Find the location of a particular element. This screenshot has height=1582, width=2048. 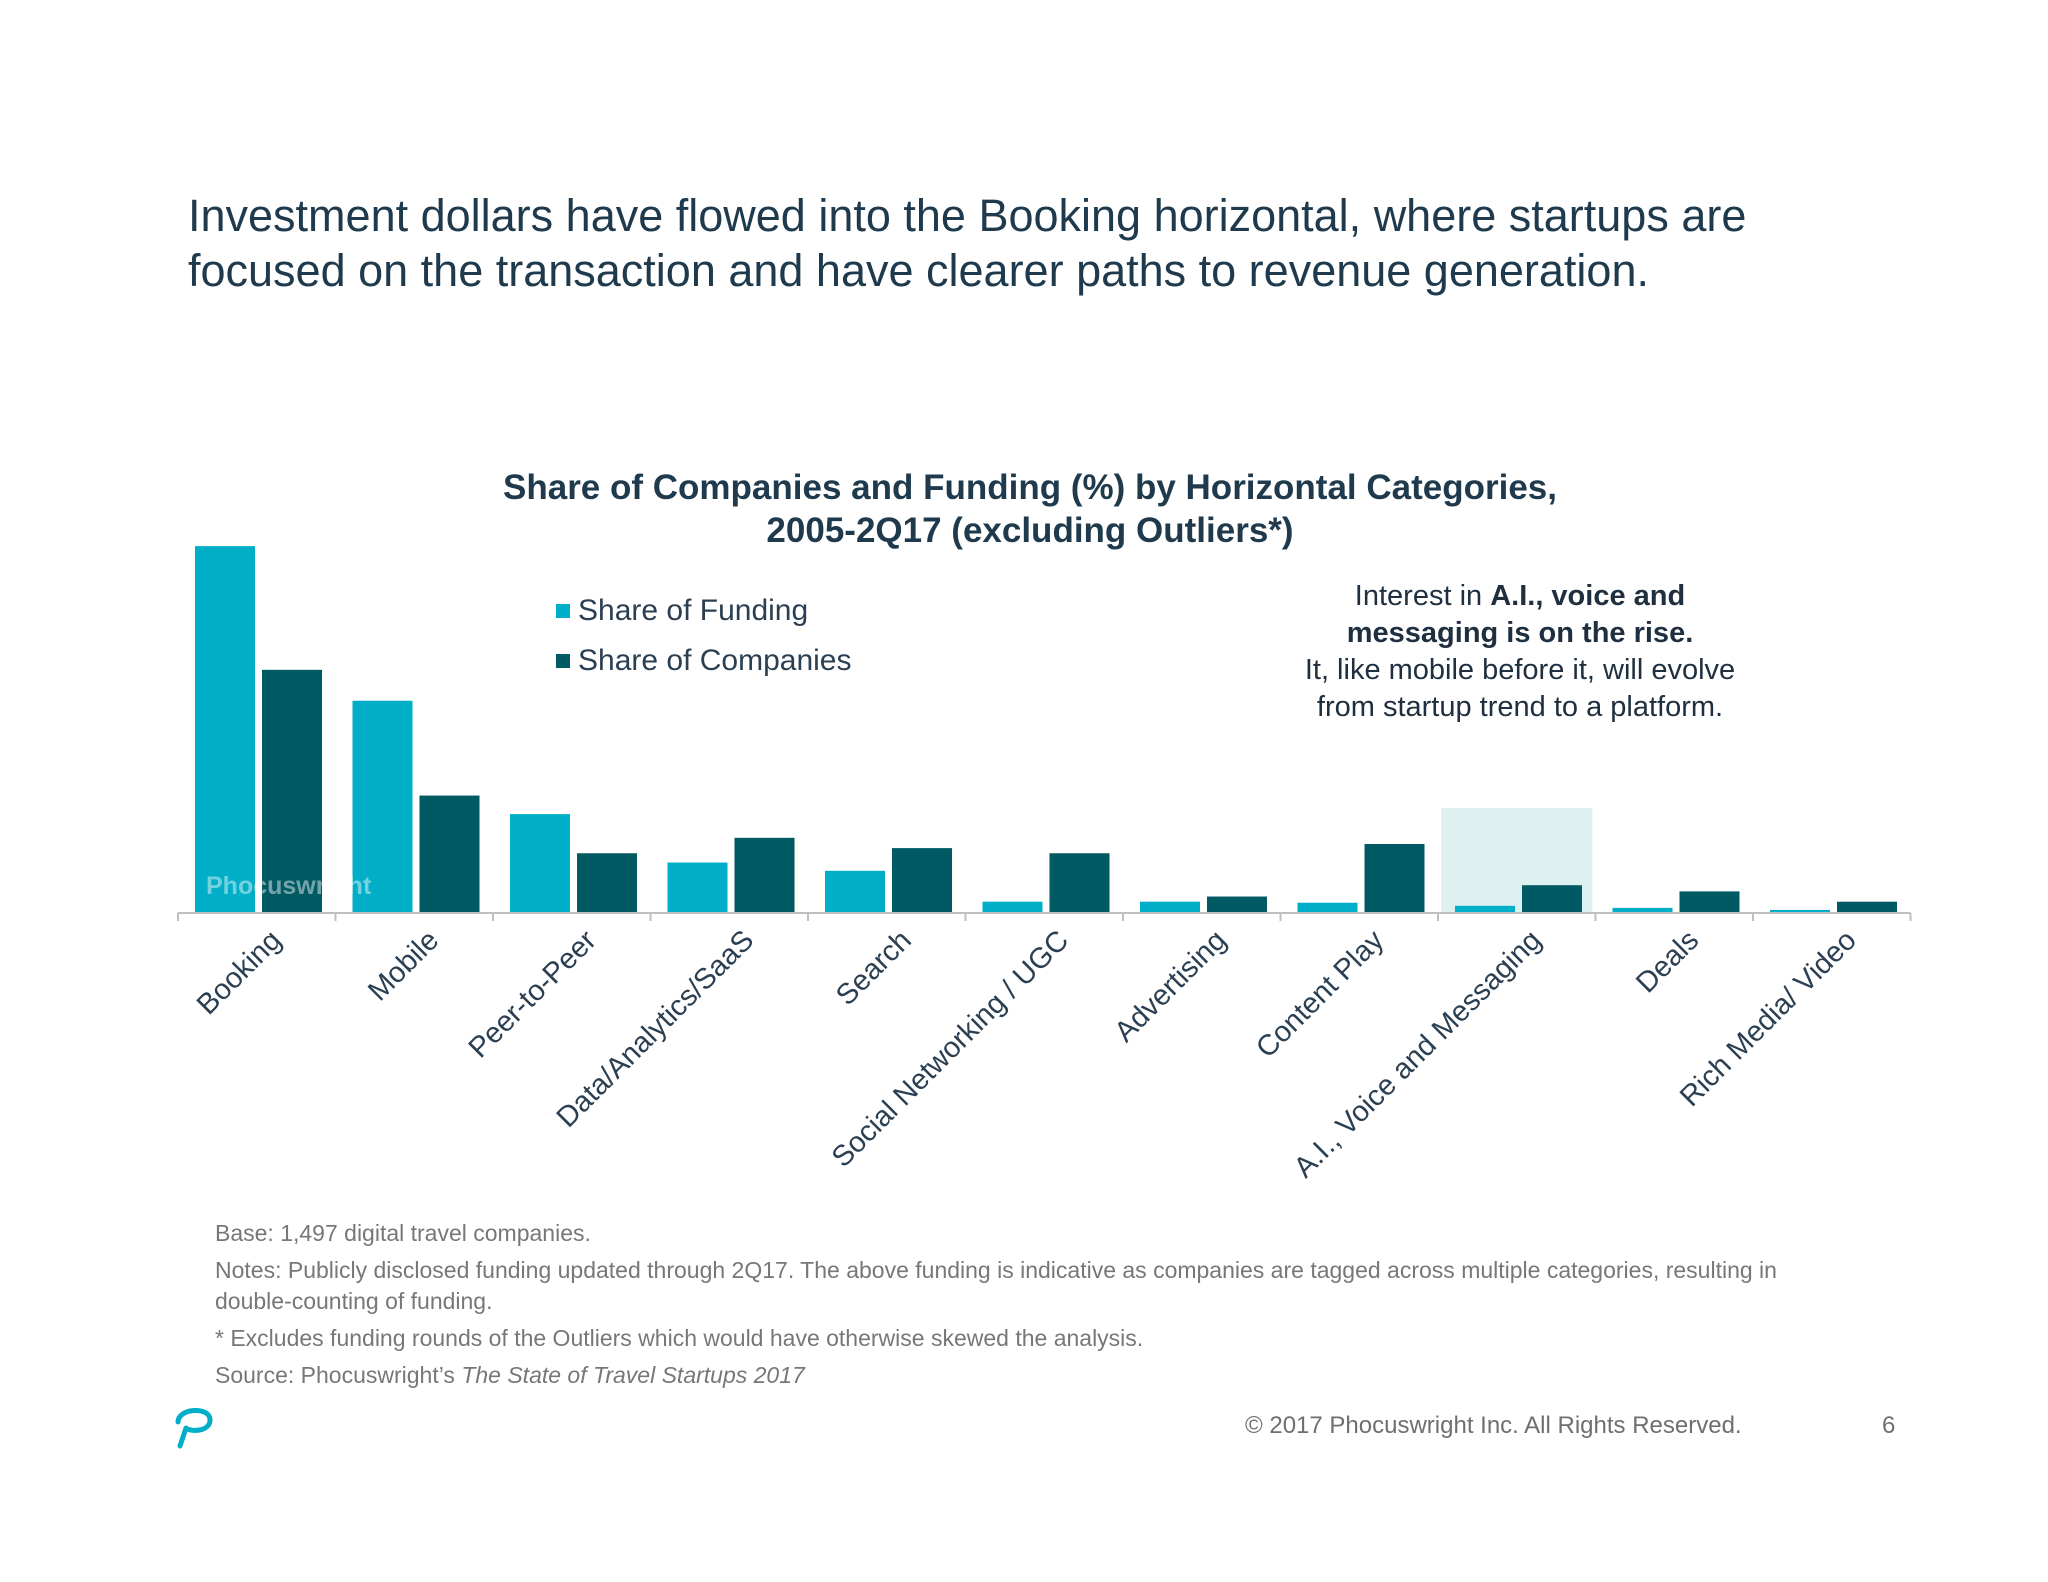

legend-funding: Share of Funding is located at coordinates (682, 611).